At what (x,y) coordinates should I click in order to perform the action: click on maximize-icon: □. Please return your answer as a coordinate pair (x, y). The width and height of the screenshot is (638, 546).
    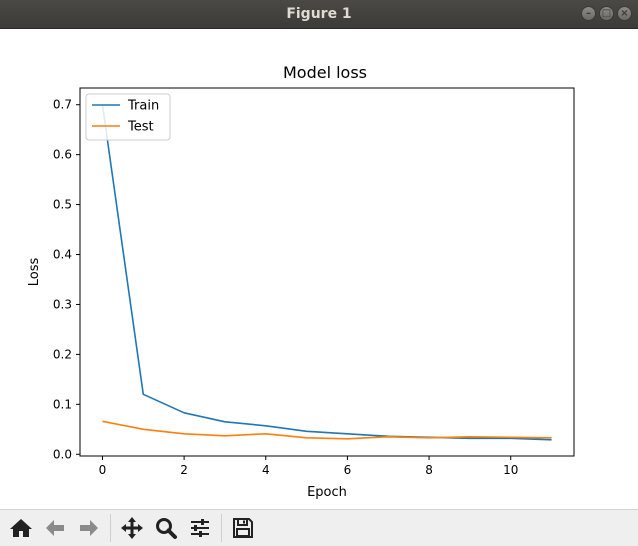
    Looking at the image, I should click on (606, 13).